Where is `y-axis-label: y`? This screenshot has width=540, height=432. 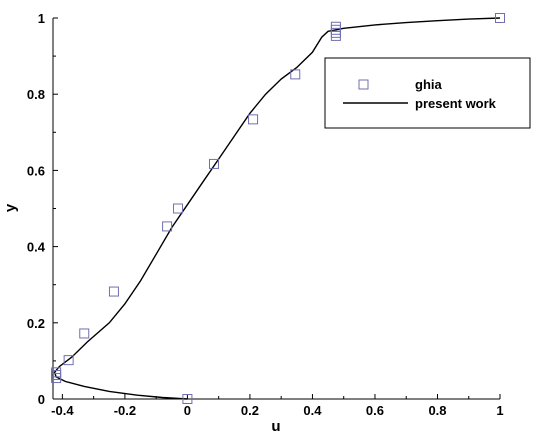
y-axis-label: y is located at coordinates (10, 207).